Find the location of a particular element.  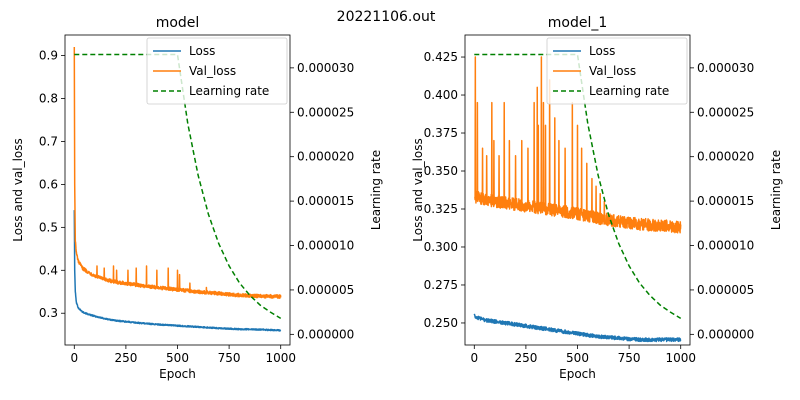

y-tick-label: 0.375 is located at coordinates (441, 133).